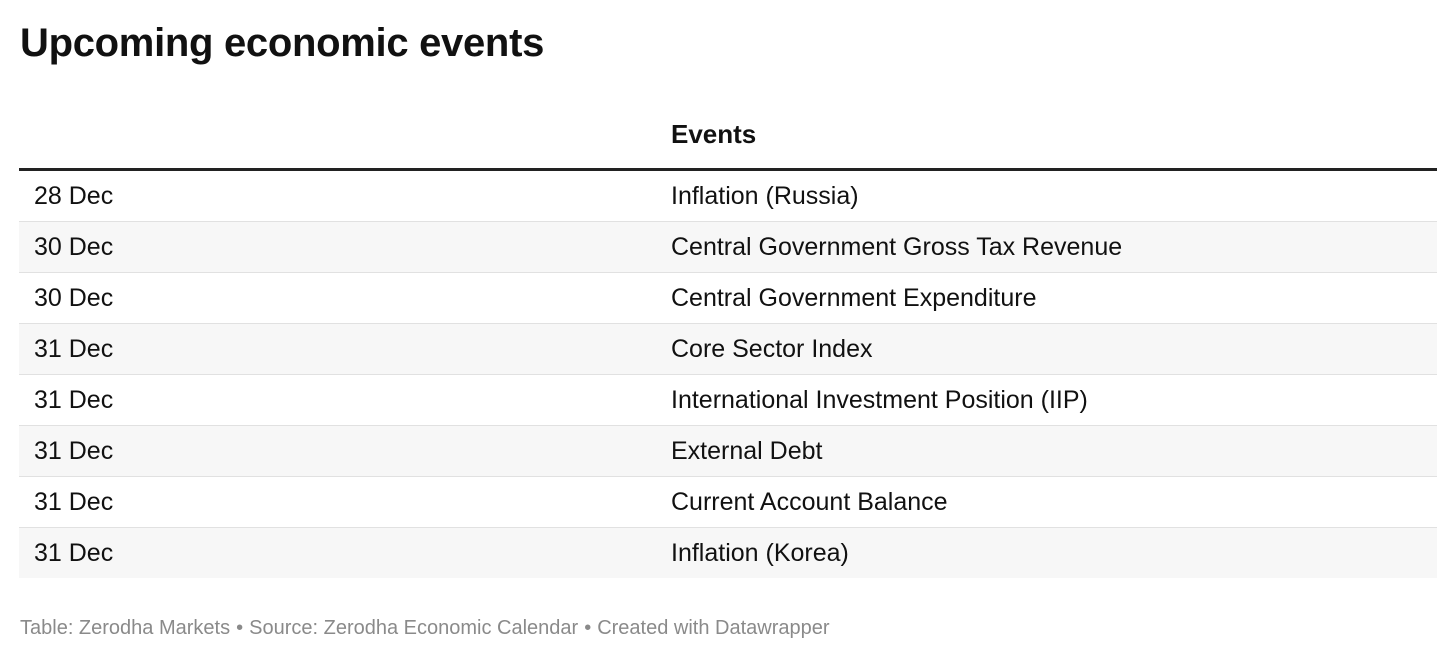  I want to click on table-title: Upcoming economic events, so click(282, 43).